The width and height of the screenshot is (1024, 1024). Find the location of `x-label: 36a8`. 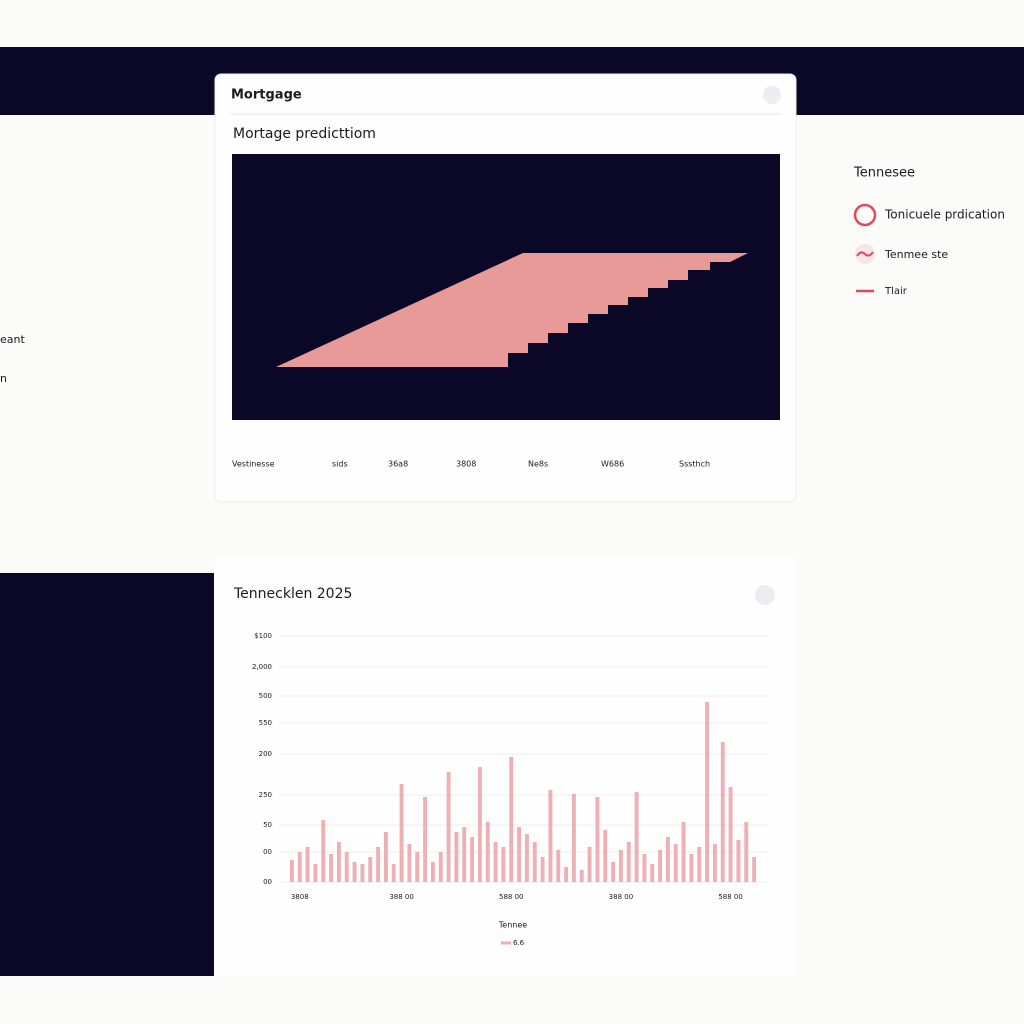

x-label: 36a8 is located at coordinates (398, 464).